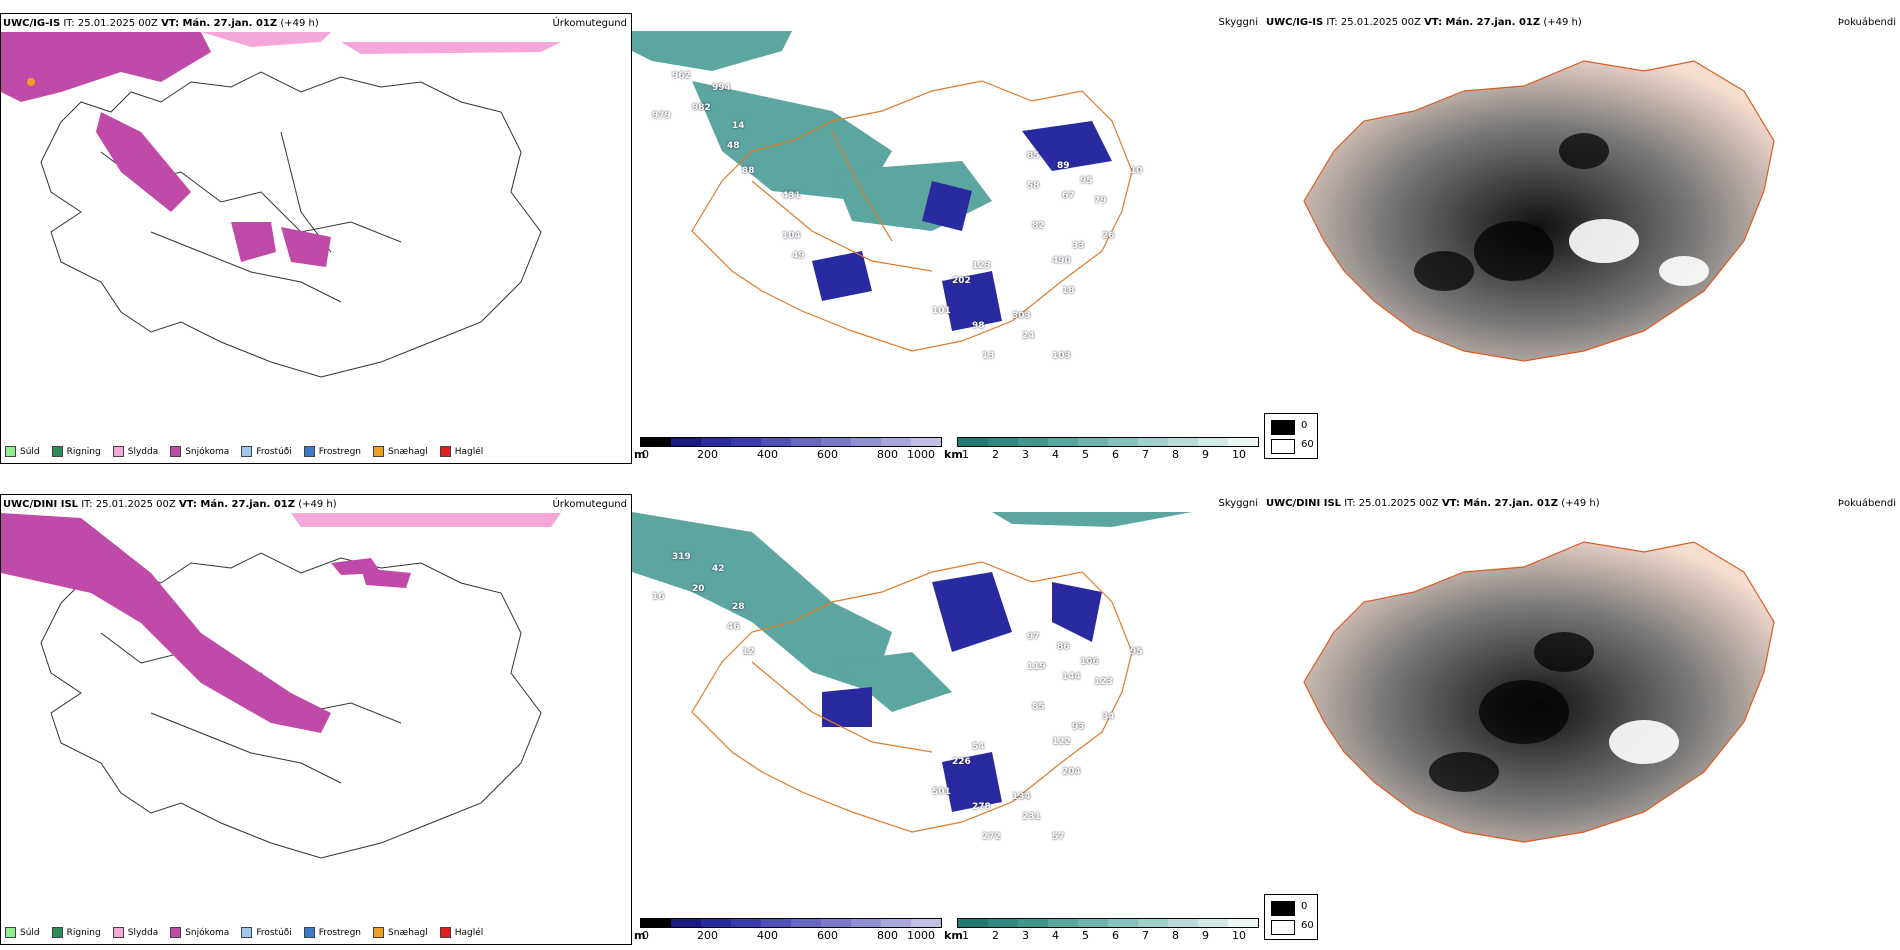 This screenshot has height=950, width=1900. What do you see at coordinates (1038, 226) in the screenshot?
I see `visibility-value-label: 82` at bounding box center [1038, 226].